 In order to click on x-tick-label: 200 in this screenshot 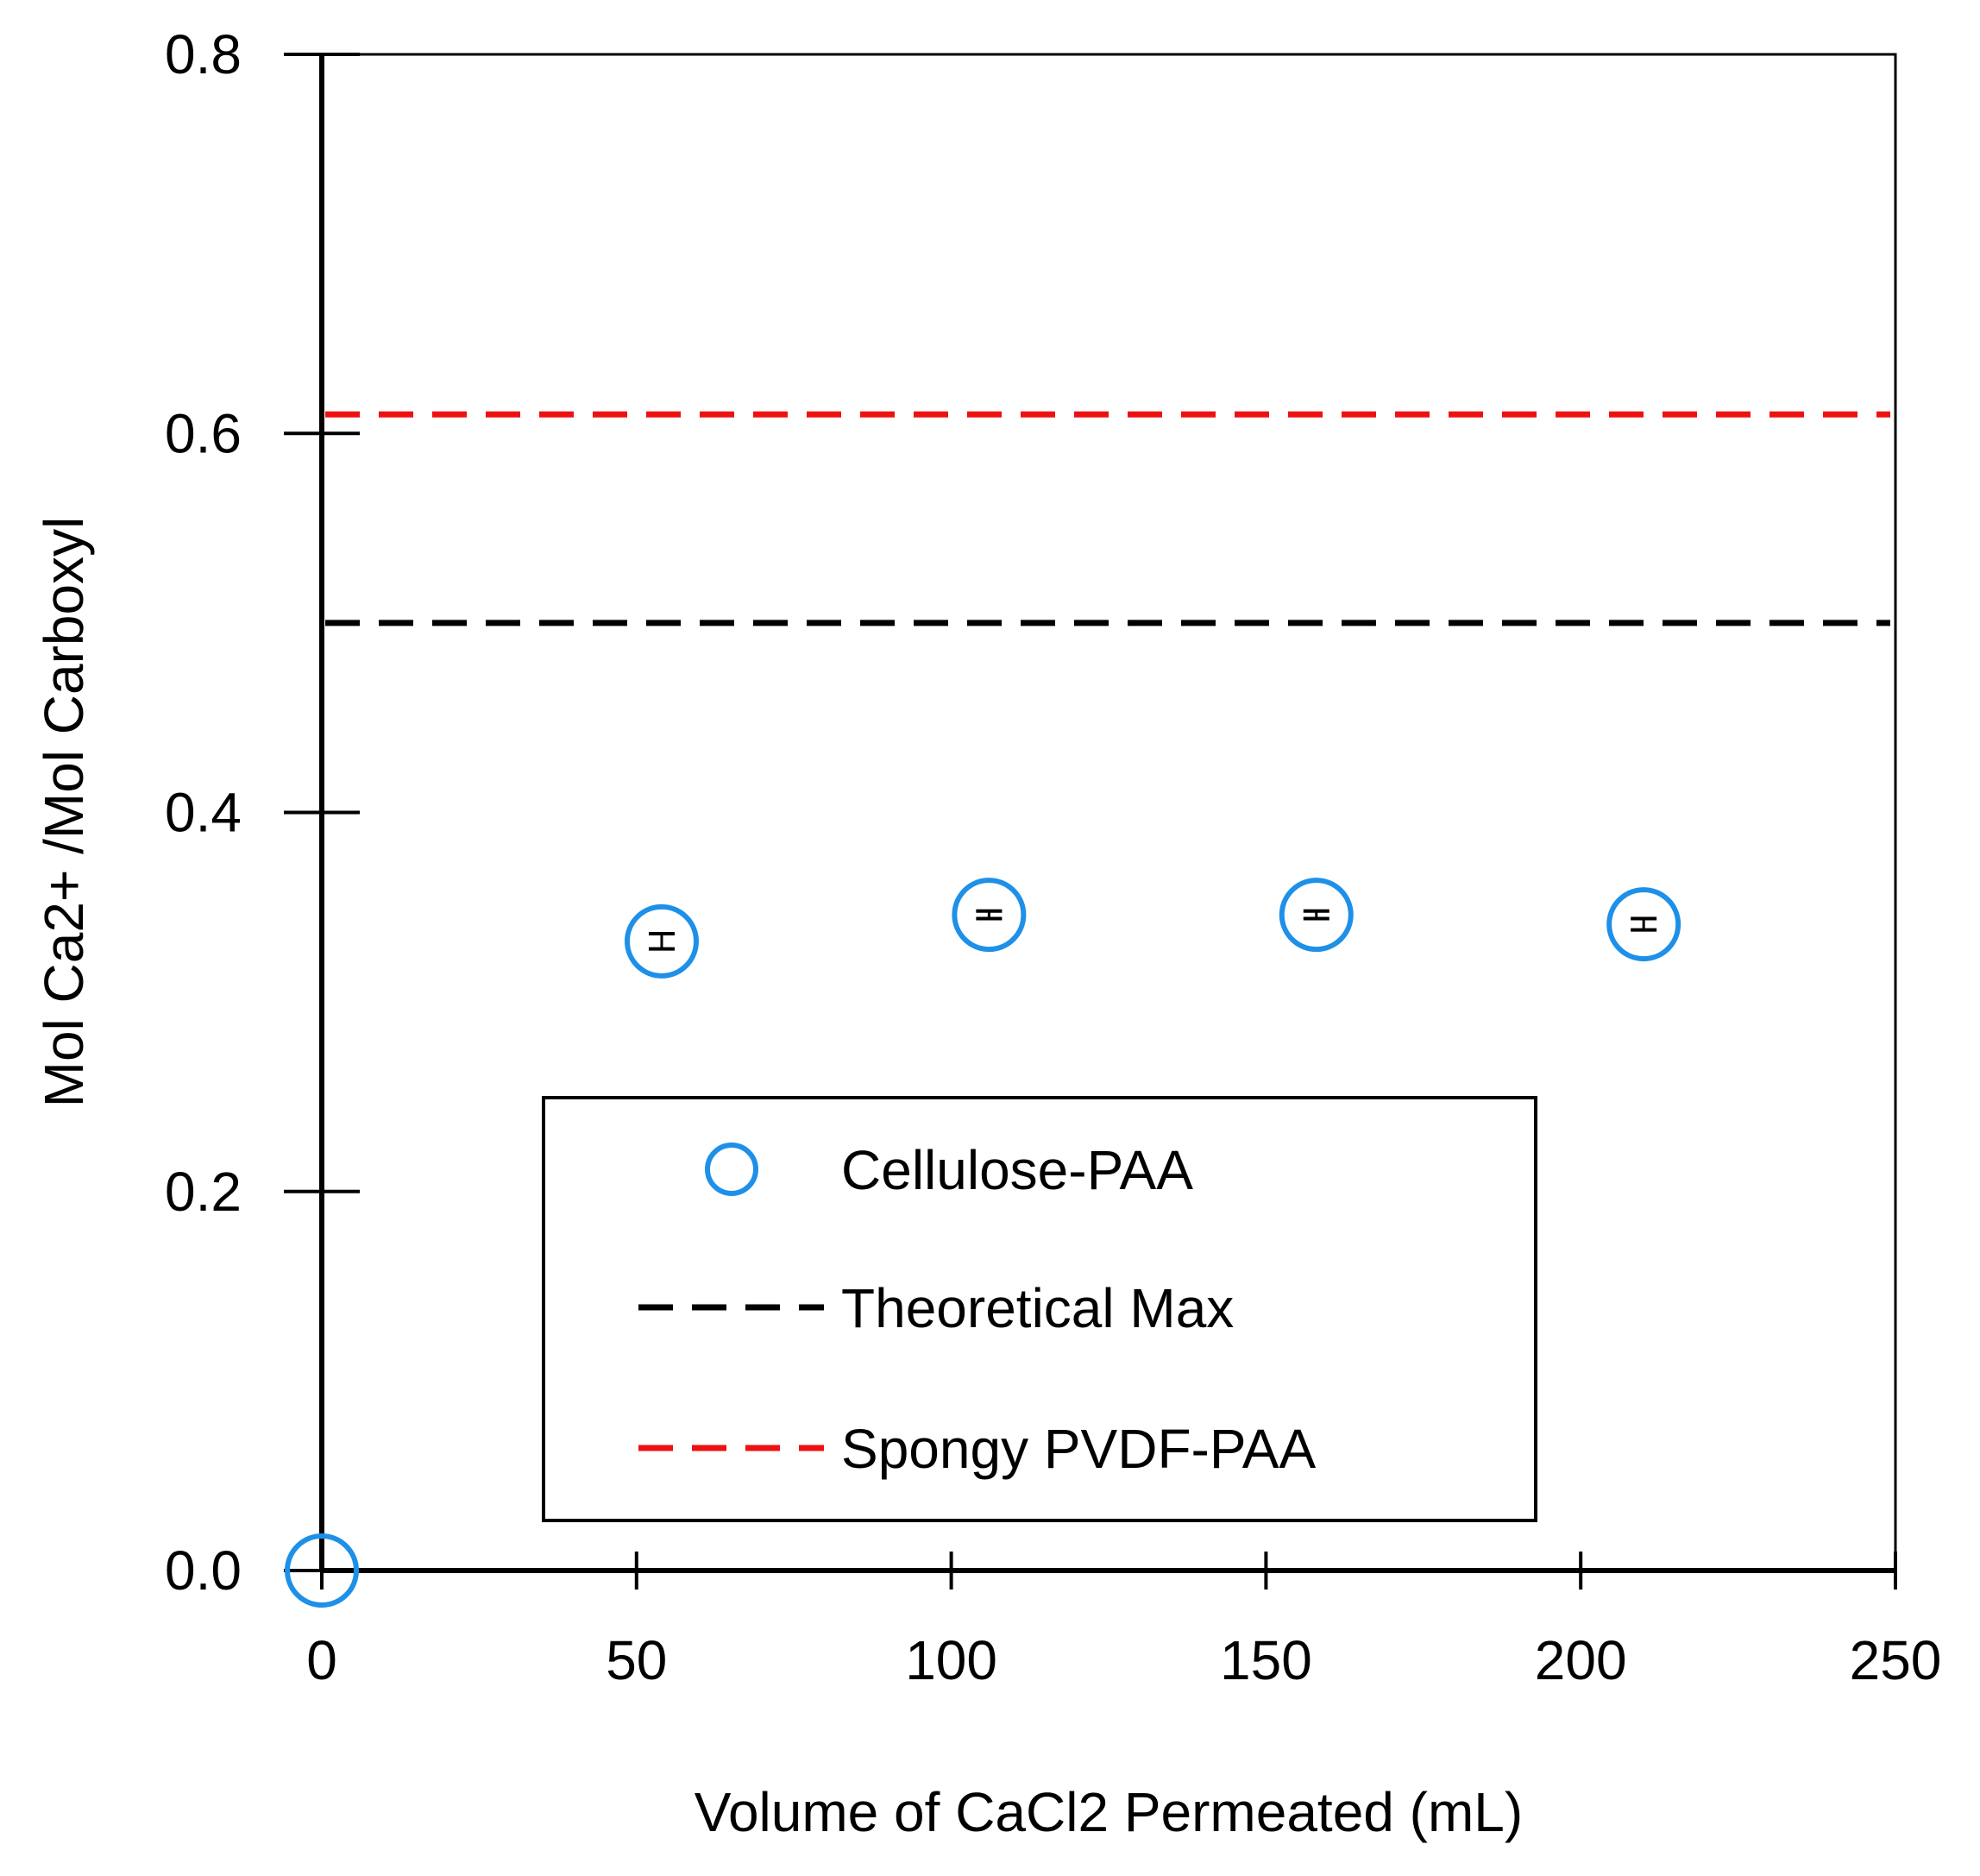, I will do `click(1581, 1660)`.